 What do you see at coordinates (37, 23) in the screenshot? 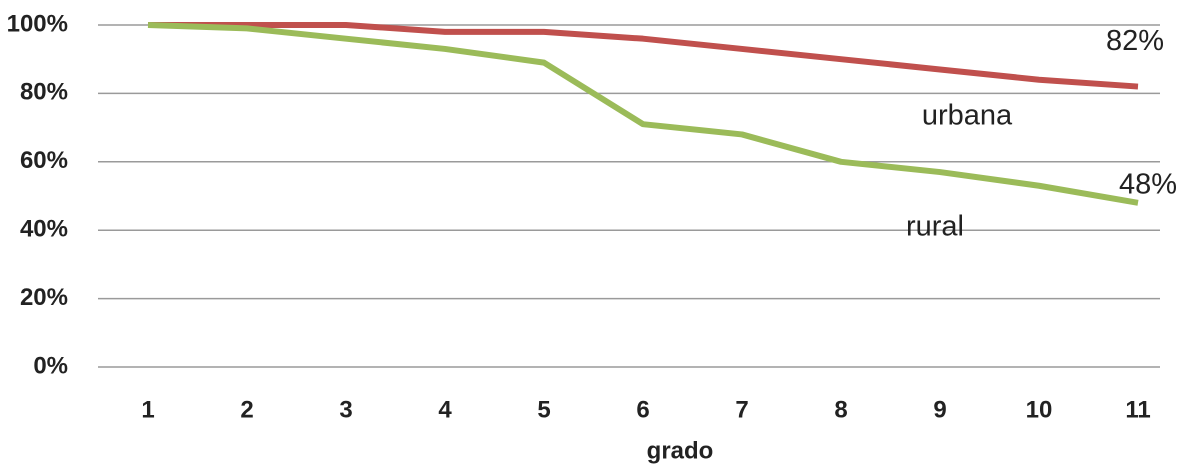
I see `y-tick-label: 100%` at bounding box center [37, 23].